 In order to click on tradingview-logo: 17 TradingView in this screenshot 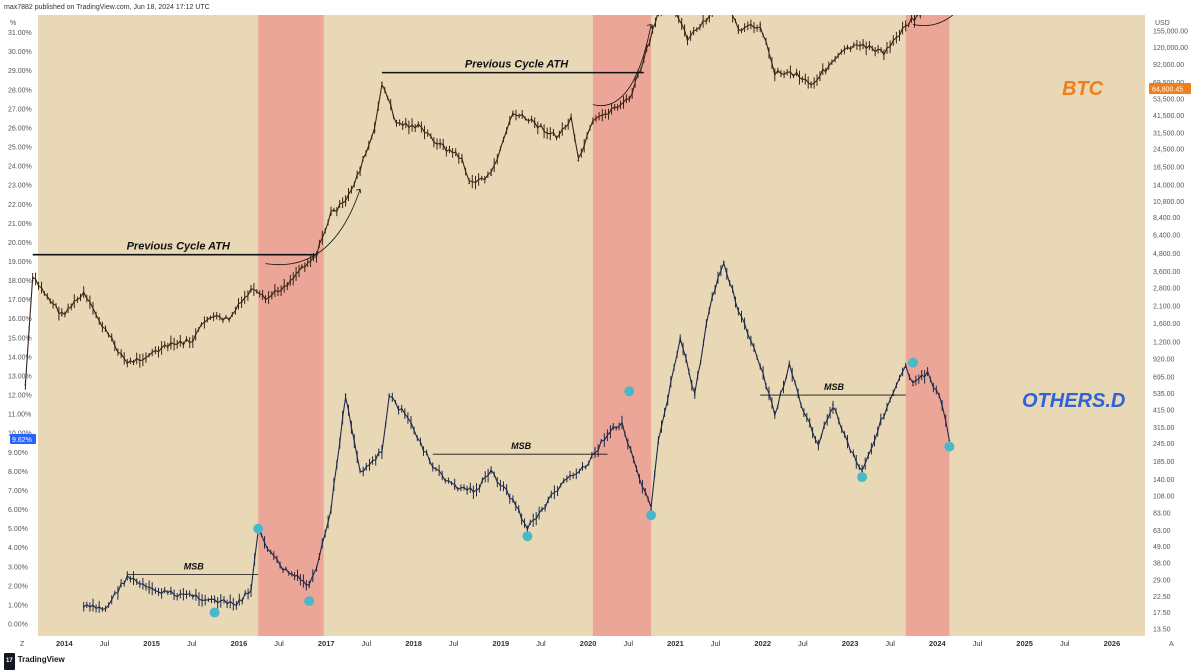, I will do `click(34, 660)`.